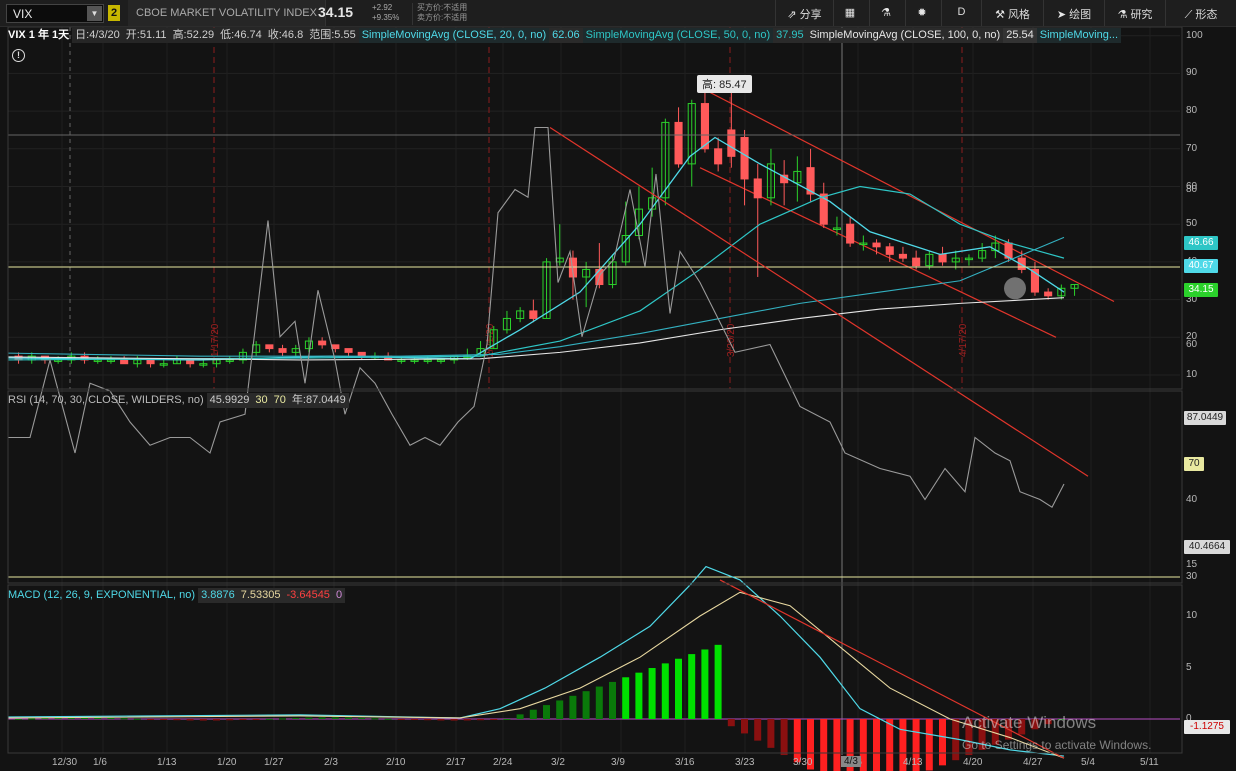  I want to click on company-name: CBOE MARKET VOLATILITY INDEX, so click(227, 13).